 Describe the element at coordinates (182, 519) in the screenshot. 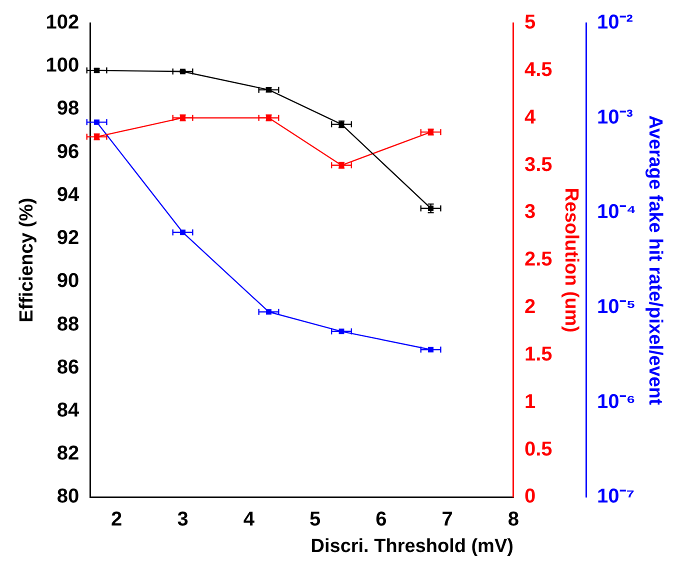

I see `x-tick-label: 3` at that location.